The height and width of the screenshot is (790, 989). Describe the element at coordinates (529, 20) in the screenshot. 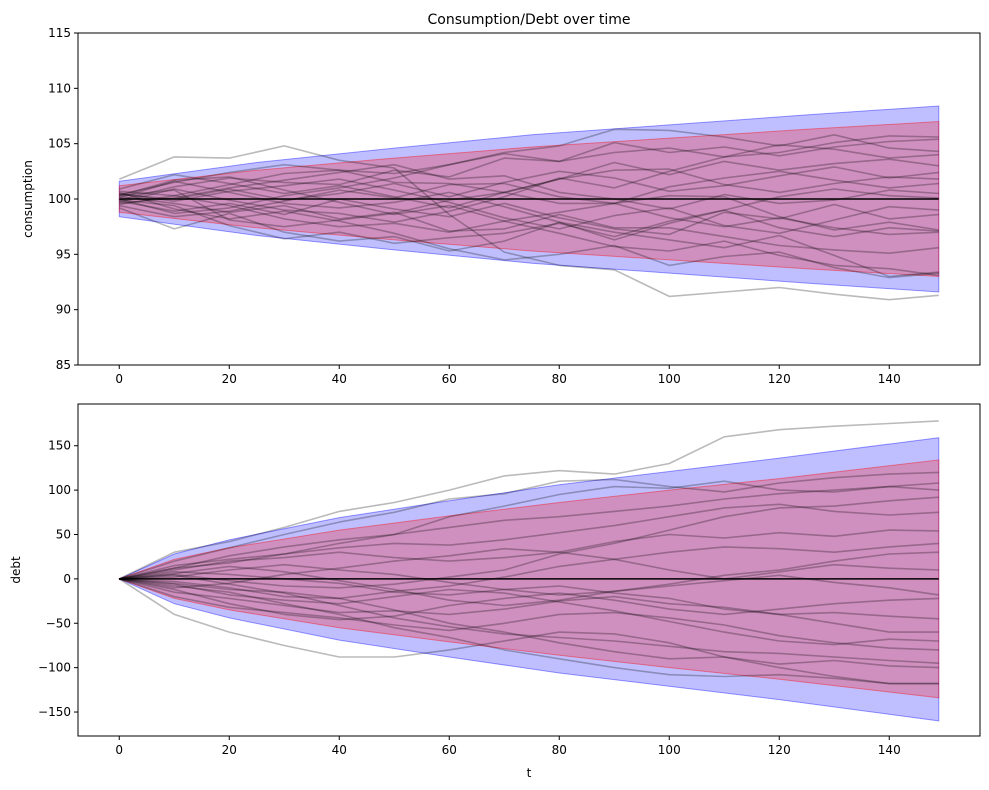

I see `chart-title: Consumption/Debt over time` at that location.